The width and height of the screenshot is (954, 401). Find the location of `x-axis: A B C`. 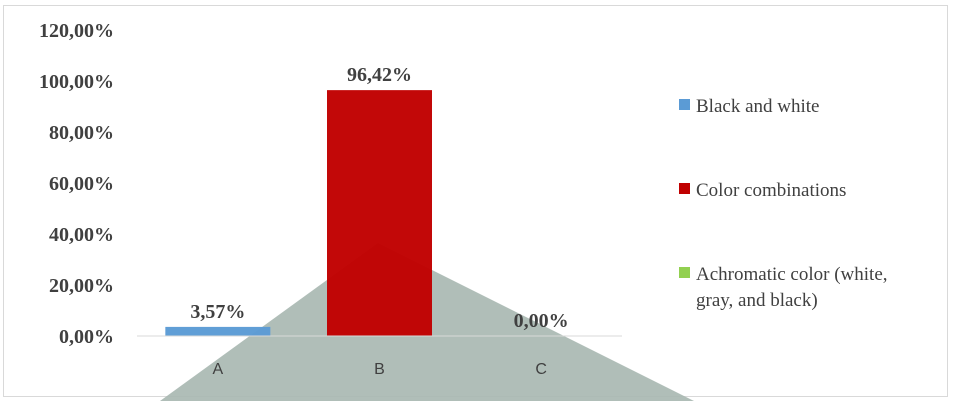

x-axis: A B C is located at coordinates (379, 369).